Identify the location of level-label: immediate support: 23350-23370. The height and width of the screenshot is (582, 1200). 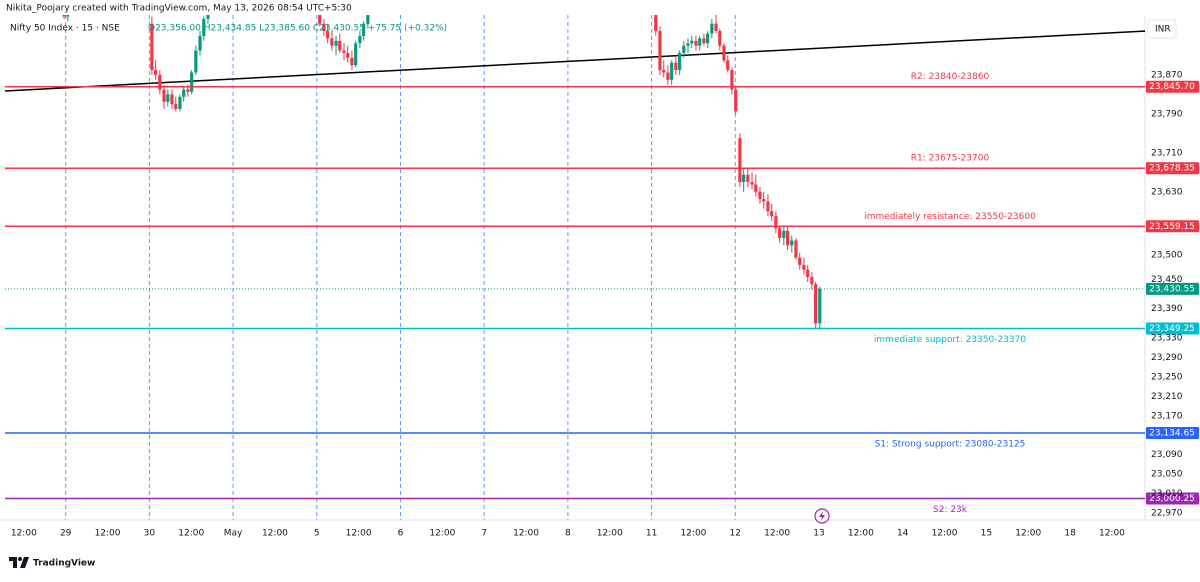
(950, 340).